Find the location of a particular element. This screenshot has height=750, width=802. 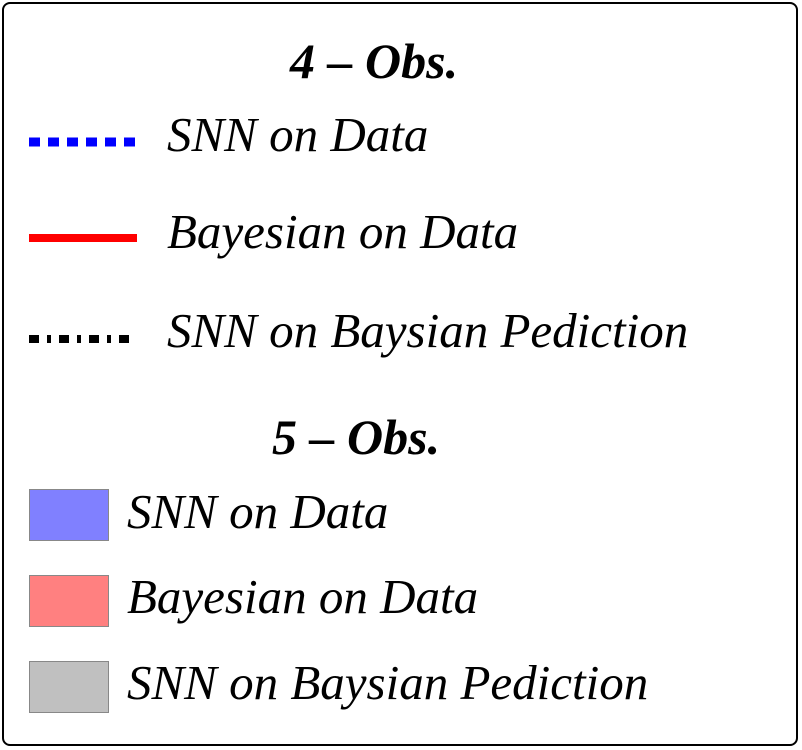

legend-swatch-bayesian-on-data-4obs is located at coordinates (83, 238).